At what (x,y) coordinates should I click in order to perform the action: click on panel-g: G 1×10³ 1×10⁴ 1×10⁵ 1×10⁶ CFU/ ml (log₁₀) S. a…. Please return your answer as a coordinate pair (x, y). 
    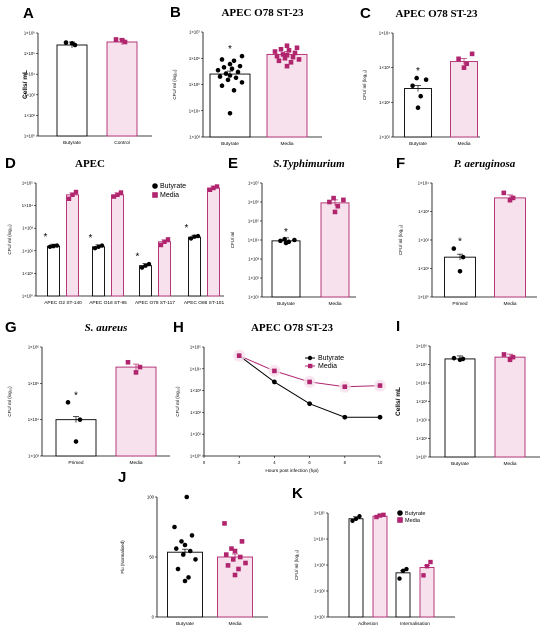
    Looking at the image, I should click on (87, 392).